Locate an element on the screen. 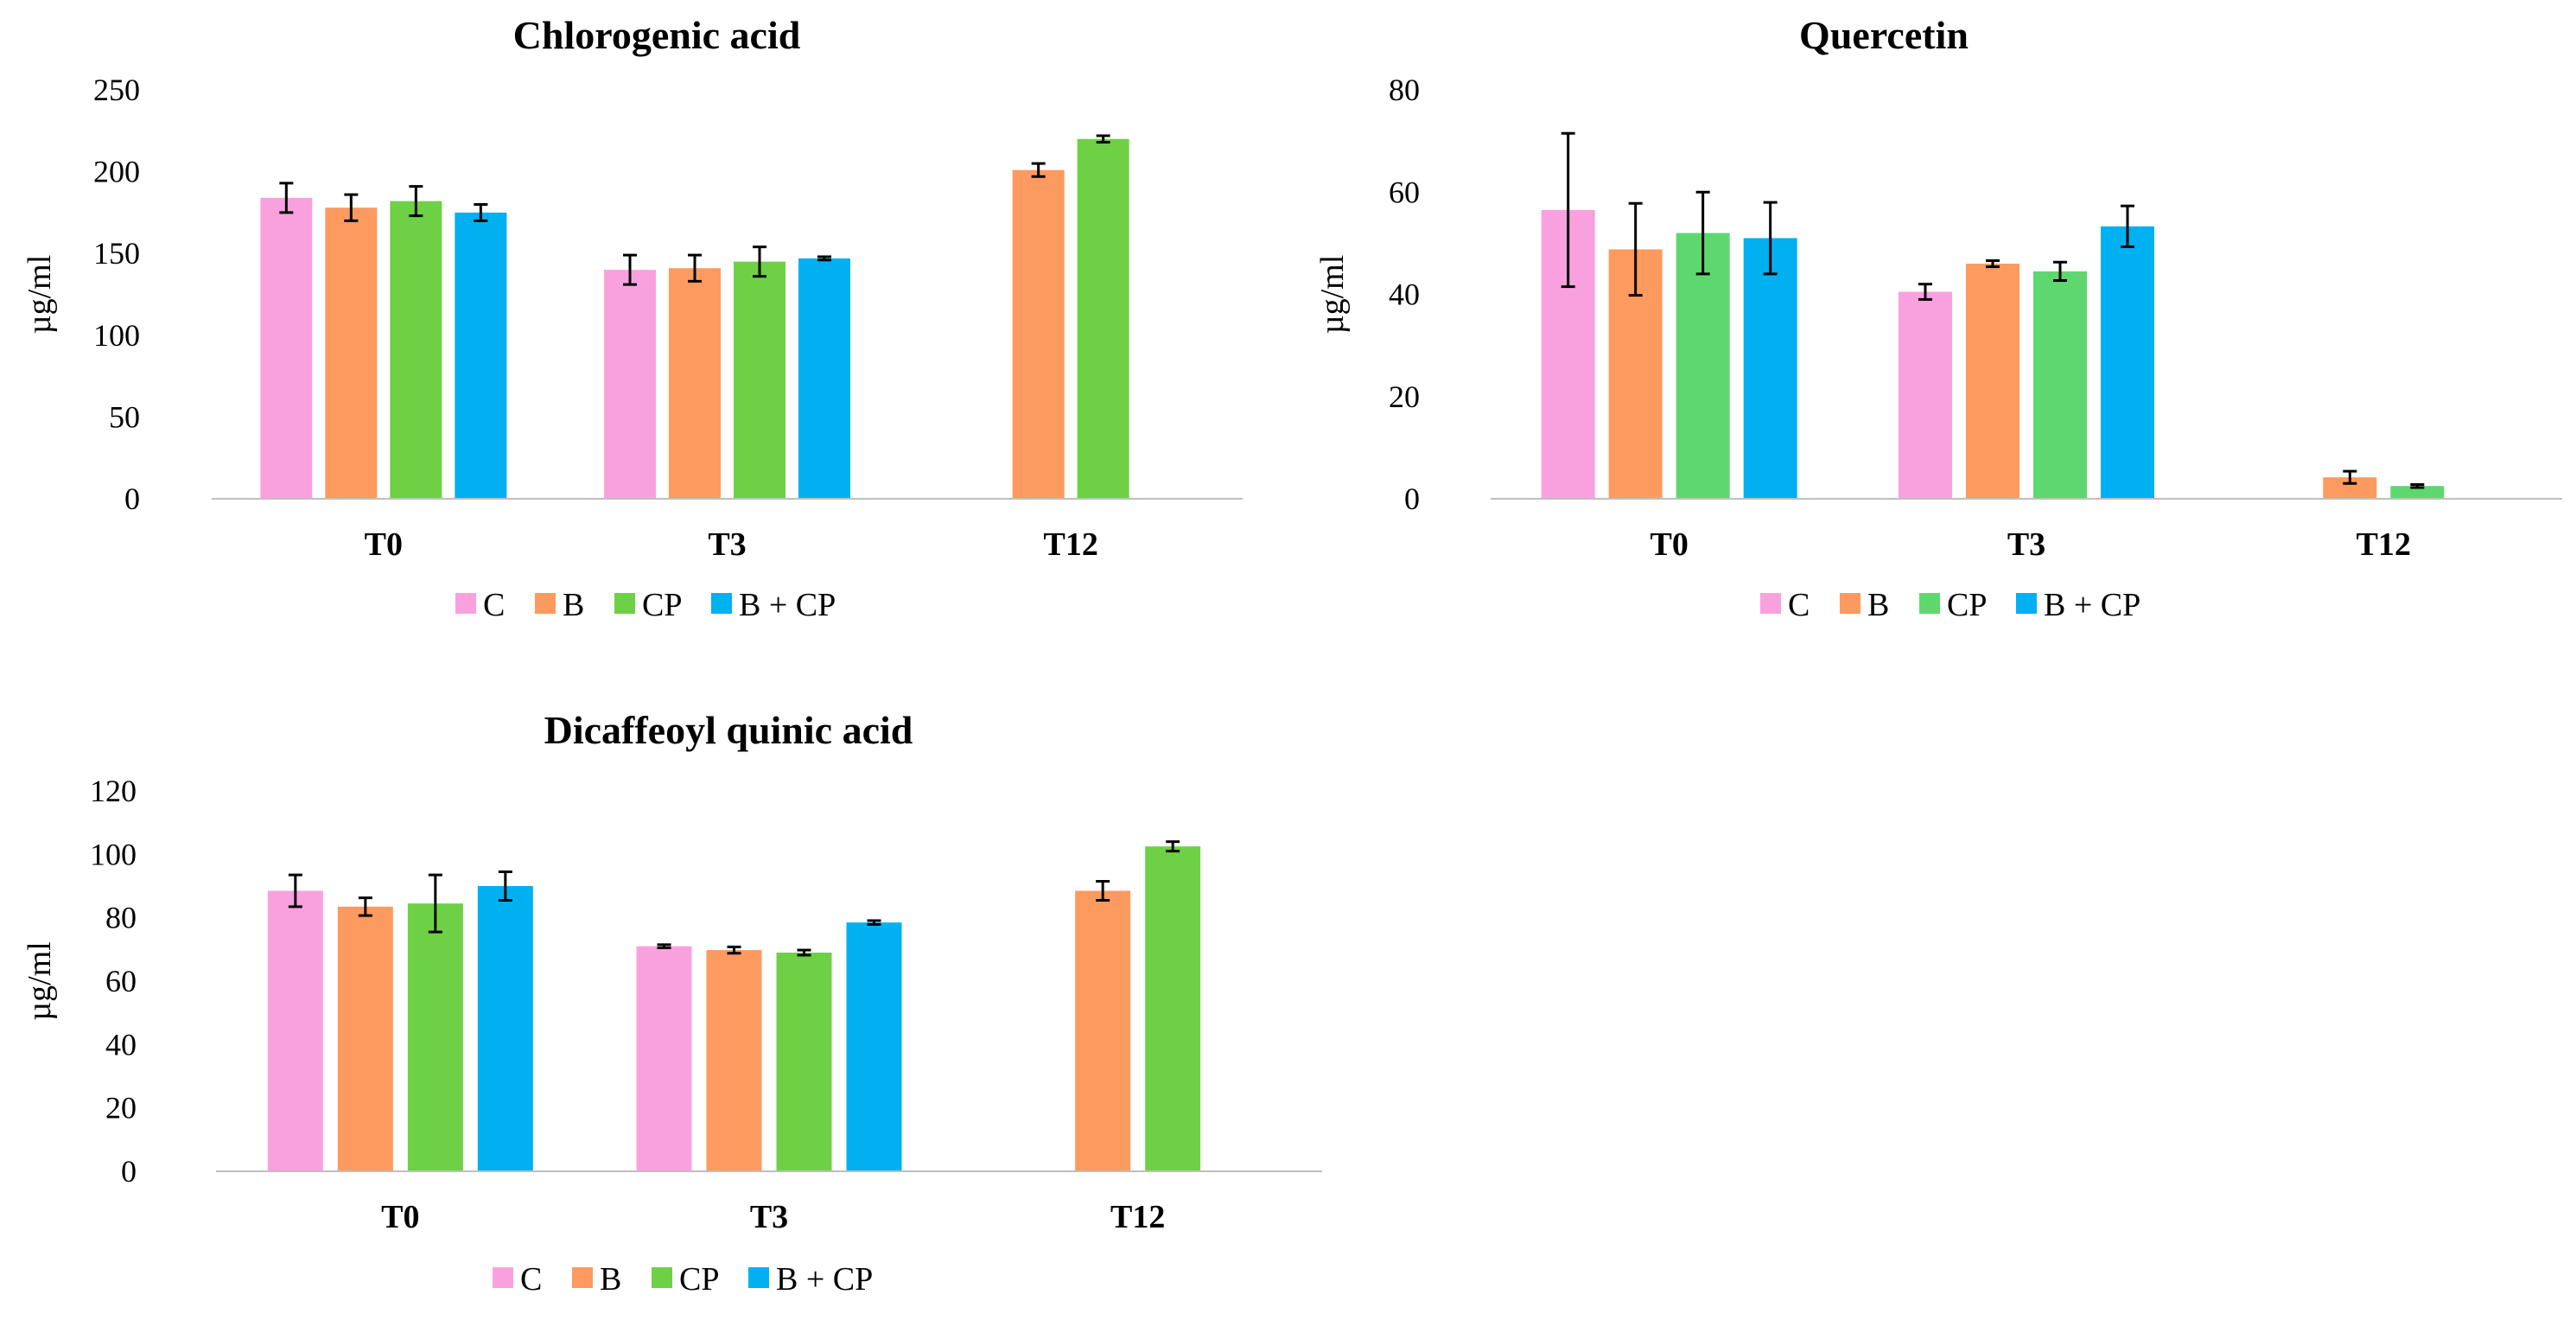 The image size is (2576, 1320). y-tick-label: 120 is located at coordinates (113, 791).